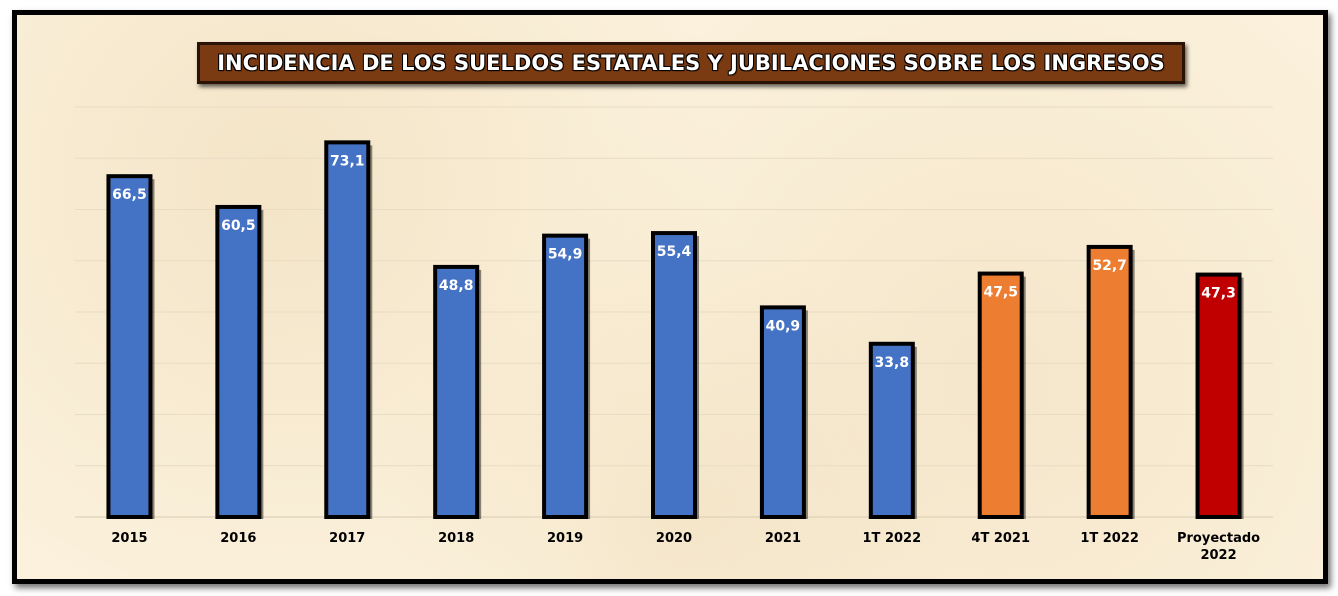 Image resolution: width=1338 pixels, height=596 pixels. What do you see at coordinates (565, 538) in the screenshot?
I see `category-tick-label: 2019` at bounding box center [565, 538].